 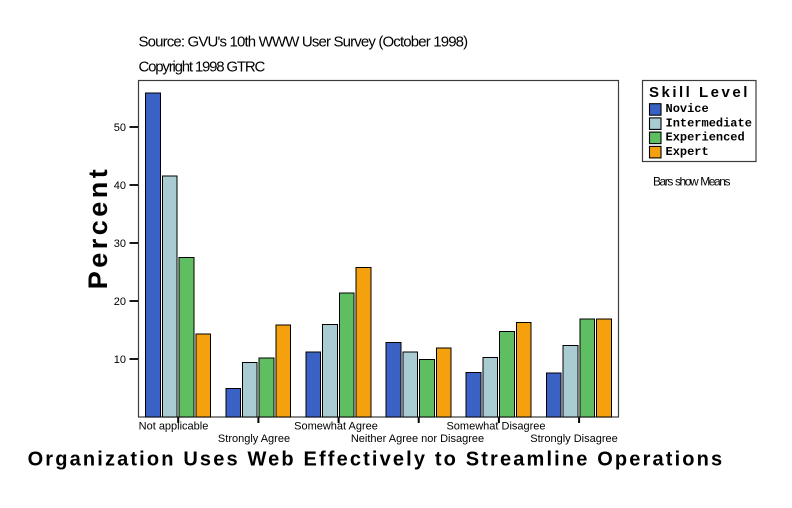 I want to click on svg-text: 50, so click(x=120, y=128).